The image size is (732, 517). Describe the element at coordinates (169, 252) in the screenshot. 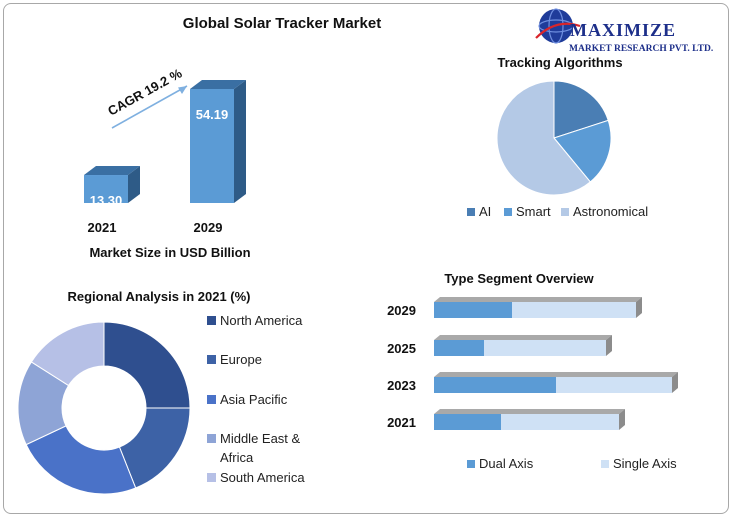

I see `market-x-label: Market Size in USD Billion` at that location.